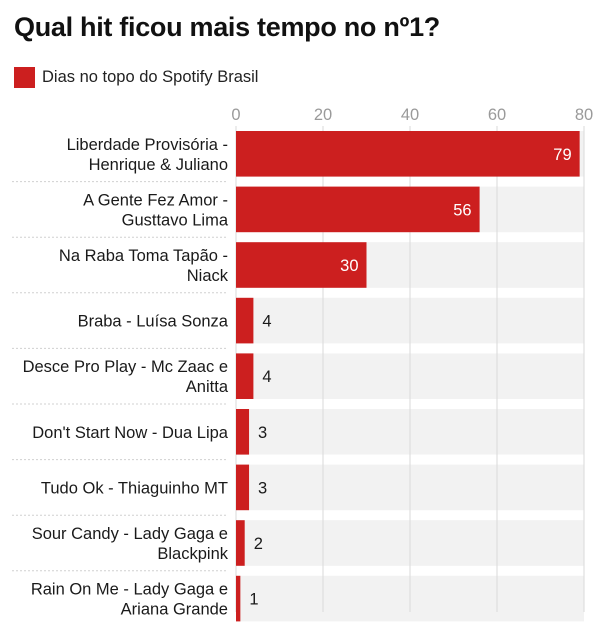 Image resolution: width=600 pixels, height=633 pixels. What do you see at coordinates (207, 387) in the screenshot?
I see `category-label: Anitta` at bounding box center [207, 387].